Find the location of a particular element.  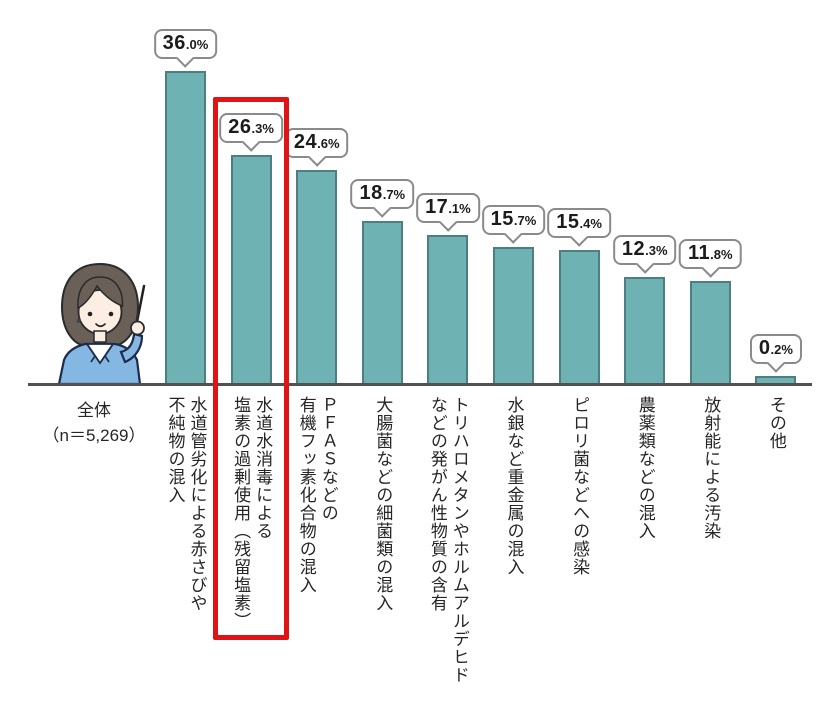

value-frac: .0% is located at coordinates (197, 44).